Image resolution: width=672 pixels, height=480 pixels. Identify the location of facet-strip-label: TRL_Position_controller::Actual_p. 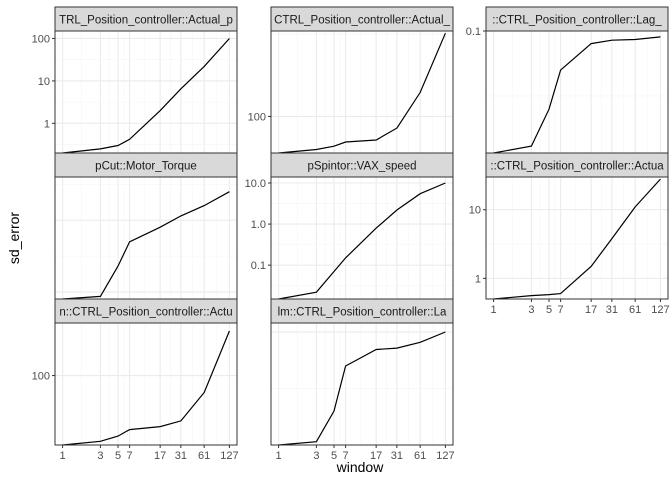
(146, 21).